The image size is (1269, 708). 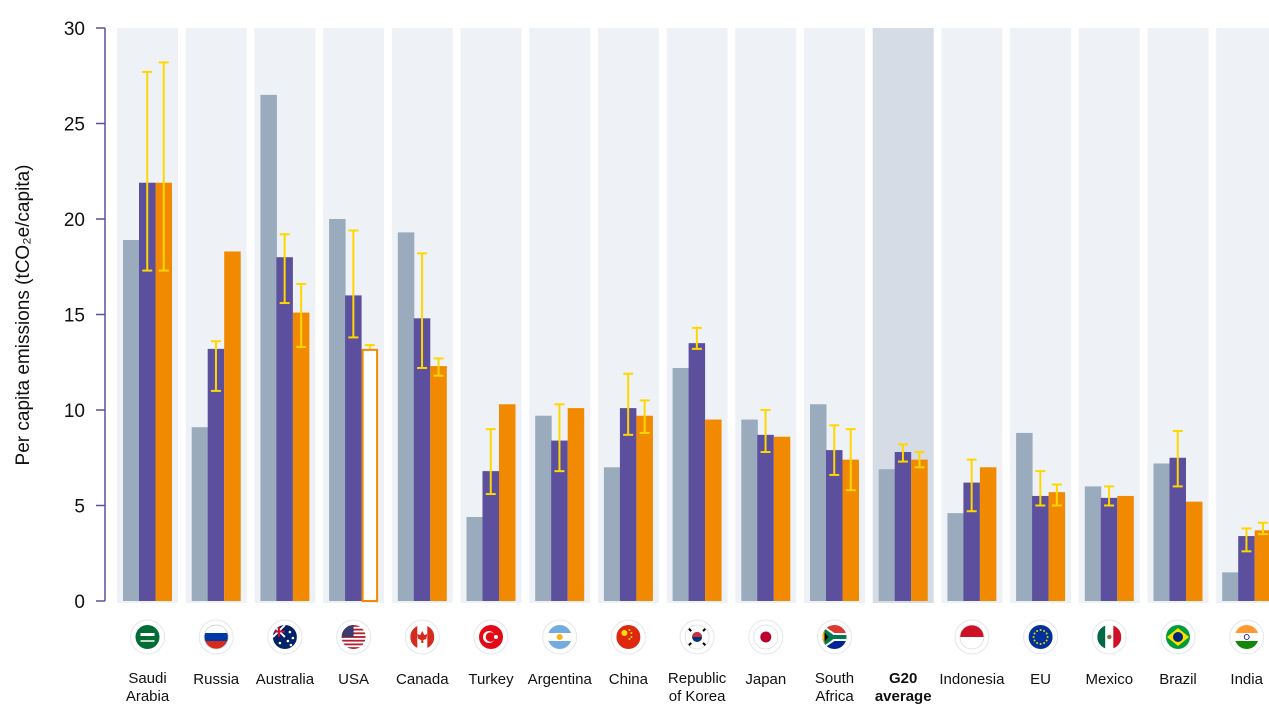 What do you see at coordinates (1247, 637) in the screenshot?
I see `india-flag-icon` at bounding box center [1247, 637].